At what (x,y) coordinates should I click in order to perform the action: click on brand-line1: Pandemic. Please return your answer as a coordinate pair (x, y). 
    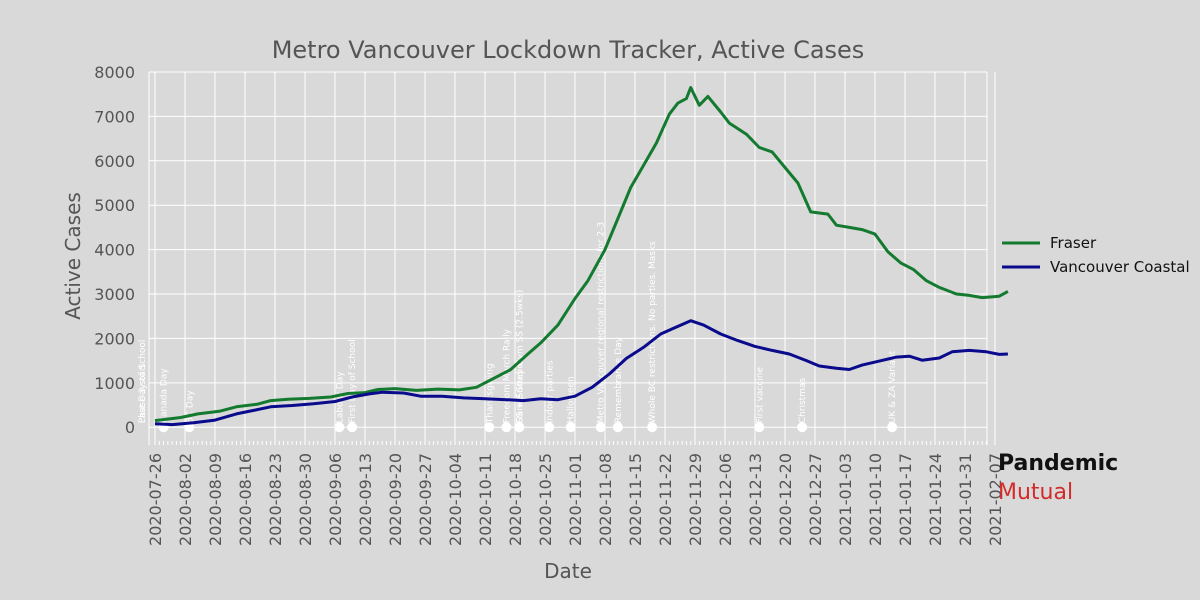
    Looking at the image, I should click on (1058, 463).